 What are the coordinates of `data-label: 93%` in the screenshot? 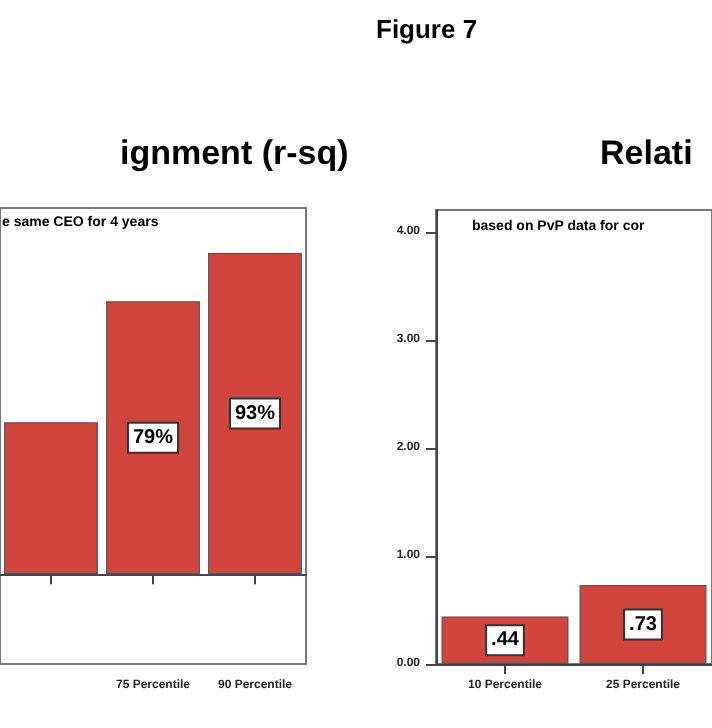 It's located at (255, 413).